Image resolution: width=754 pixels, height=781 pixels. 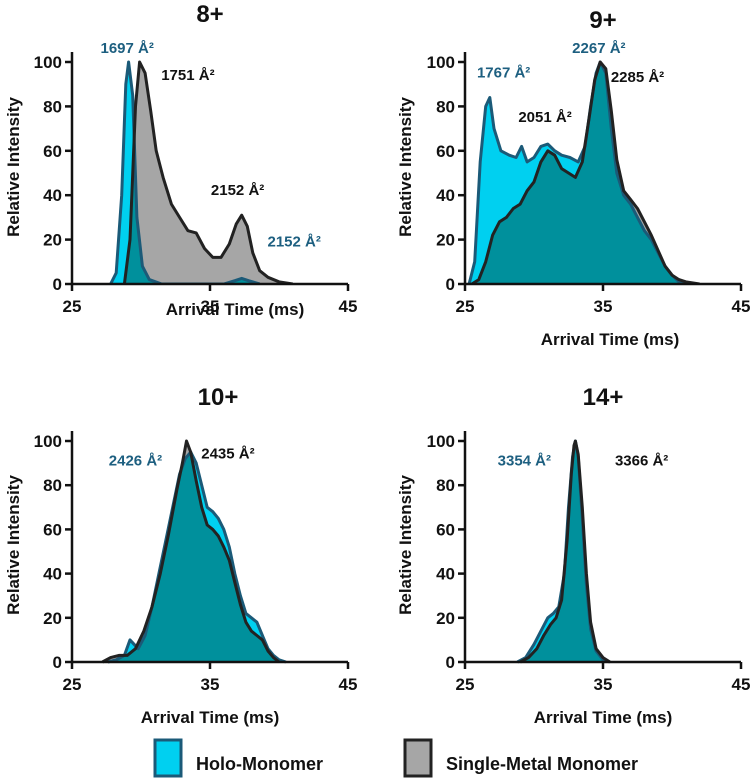 What do you see at coordinates (583, 460) in the screenshot?
I see `annotations: 3354 Å² 3366 Å²` at bounding box center [583, 460].